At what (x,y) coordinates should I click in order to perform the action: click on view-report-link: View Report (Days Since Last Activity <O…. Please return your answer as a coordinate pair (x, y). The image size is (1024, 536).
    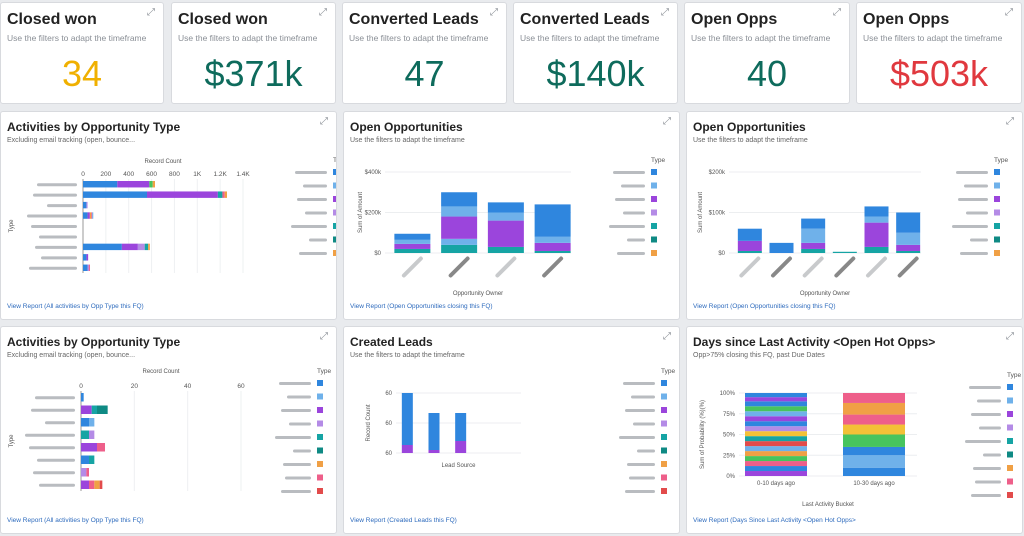
    Looking at the image, I should click on (774, 520).